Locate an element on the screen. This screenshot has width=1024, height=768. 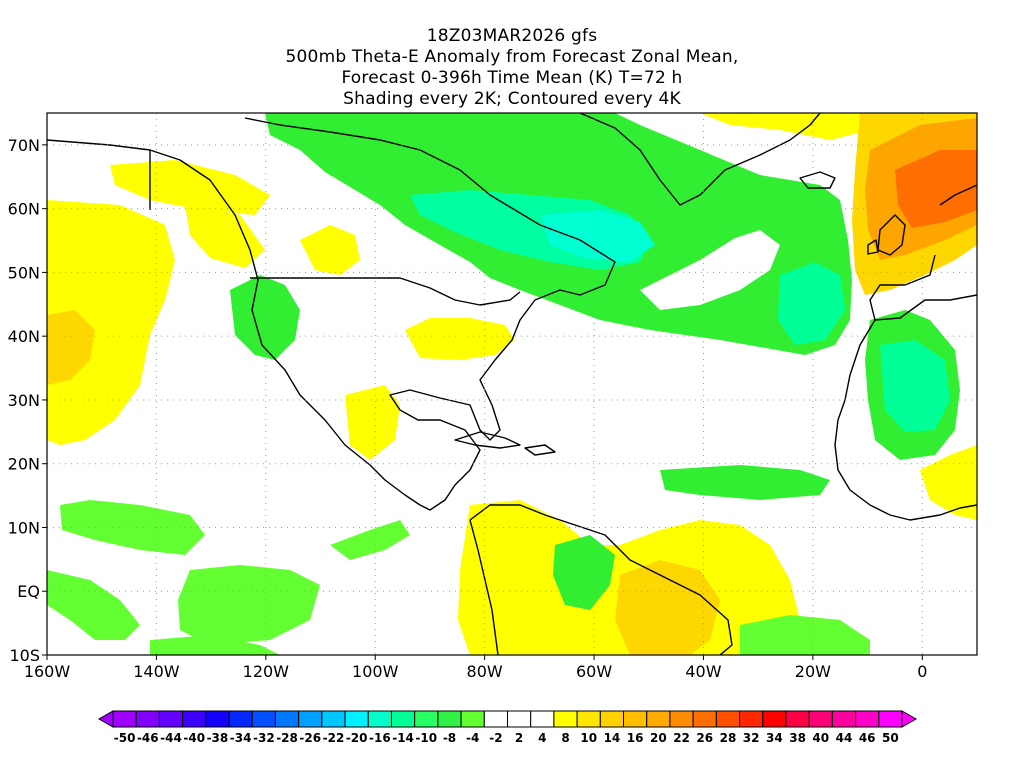
lon-label: 60W is located at coordinates (594, 671).